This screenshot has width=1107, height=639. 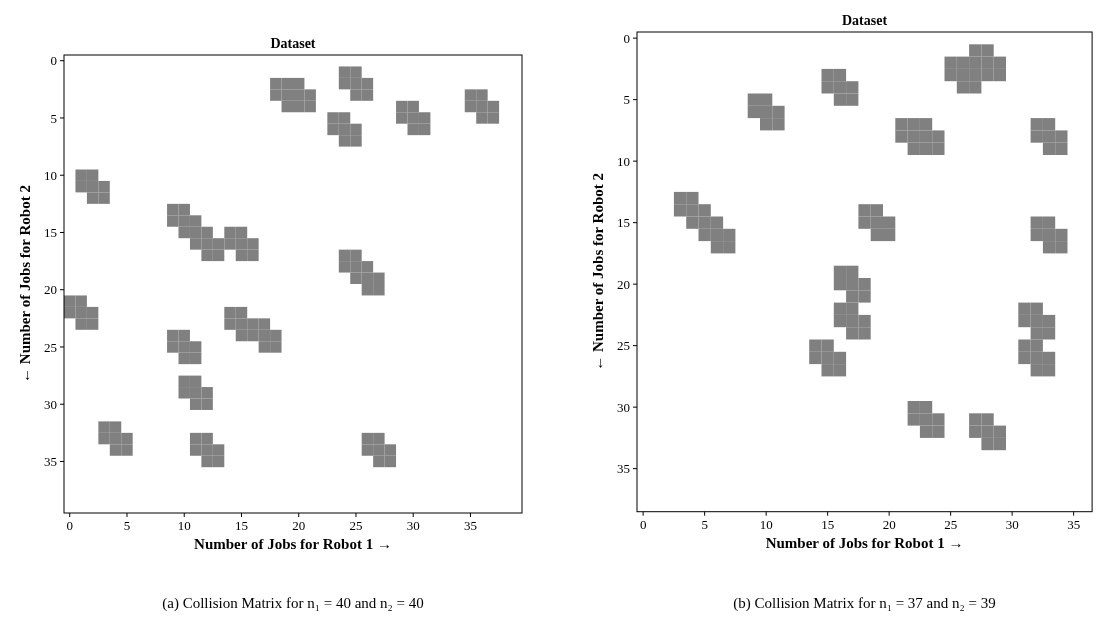 I want to click on text: (b) Collision Matrix for n₁ = 37 and n₂ = 39, so click(x=864, y=603).